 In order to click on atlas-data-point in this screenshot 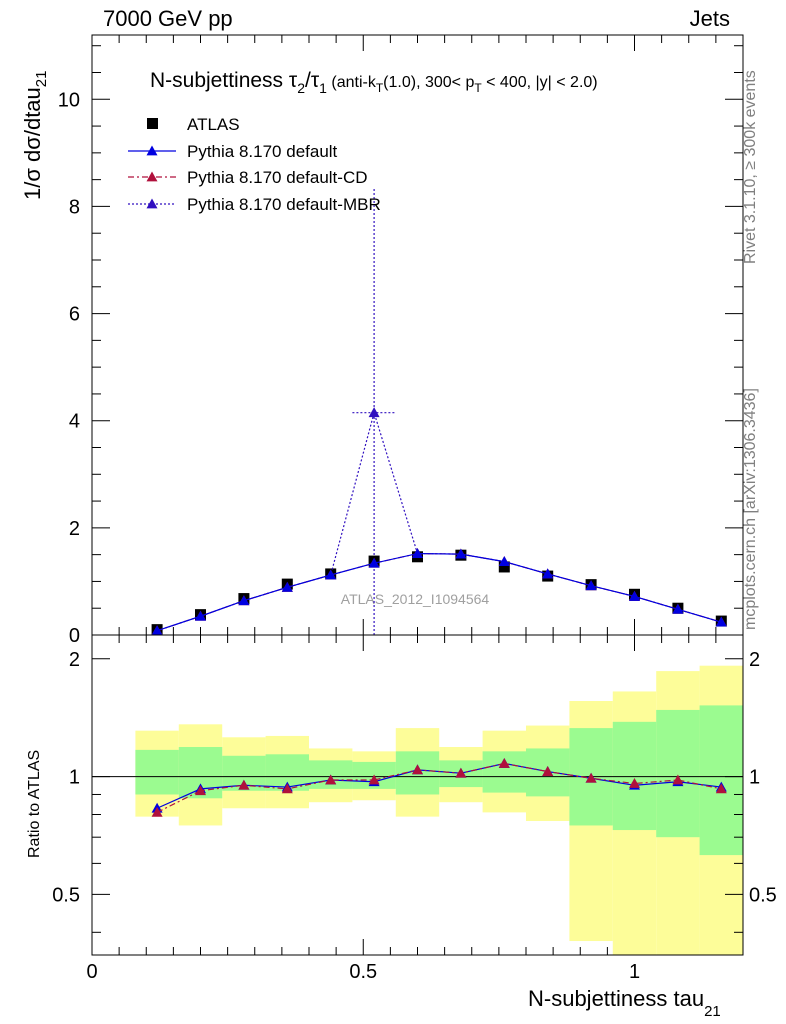, I will do `click(504, 567)`.